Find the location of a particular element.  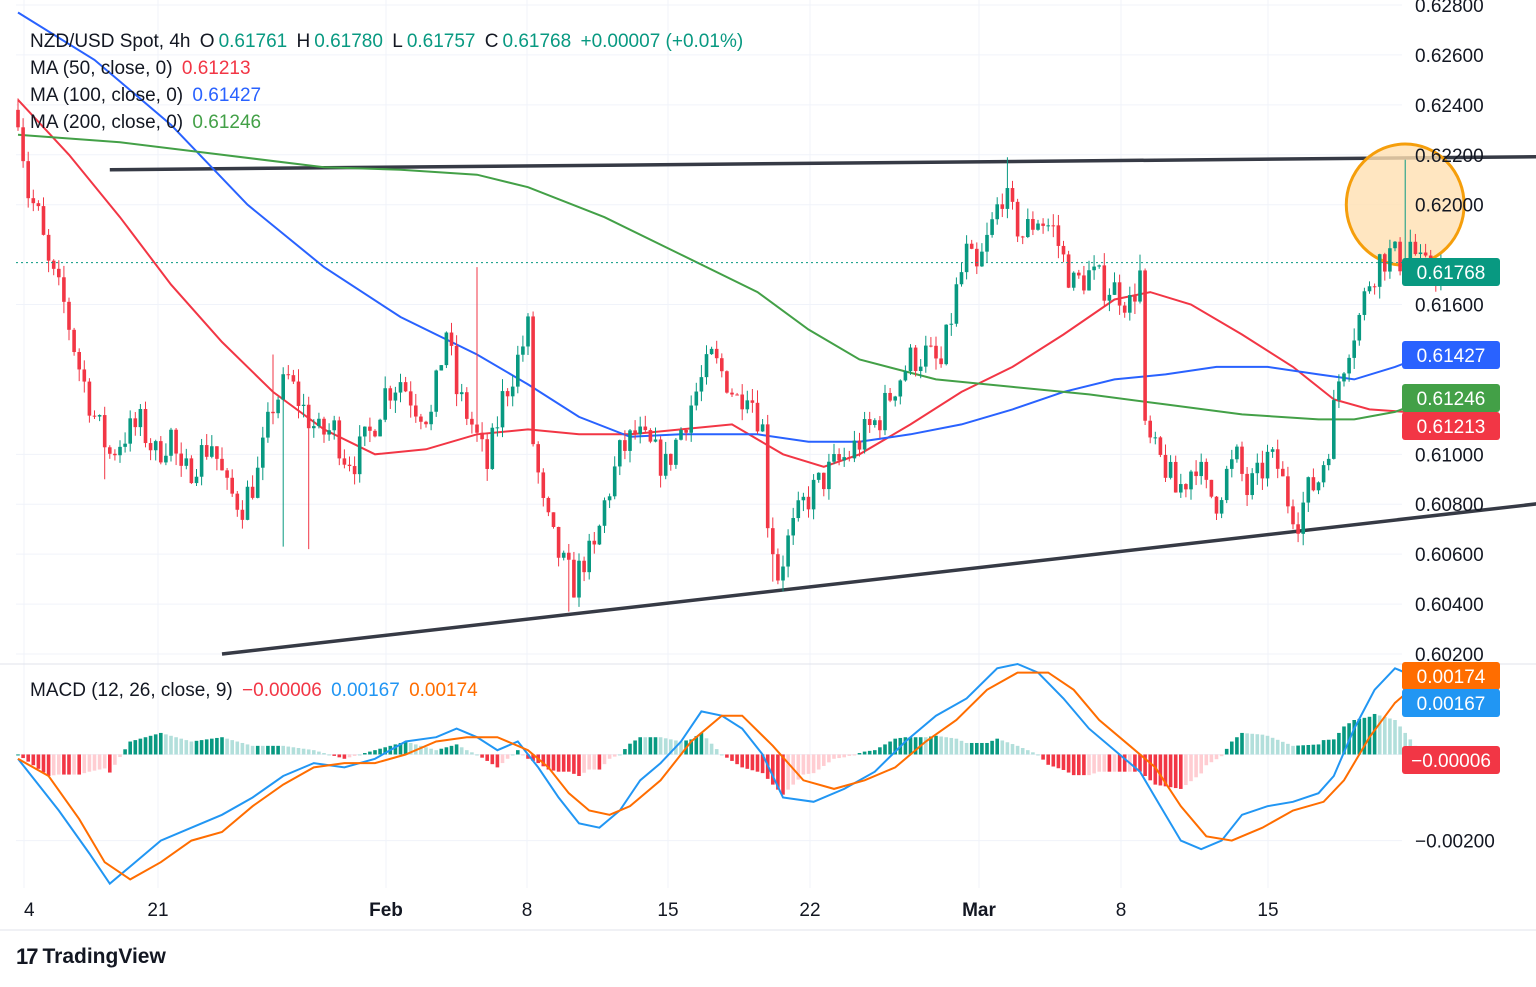

price-tick-label: 0.60800 is located at coordinates (1449, 505).